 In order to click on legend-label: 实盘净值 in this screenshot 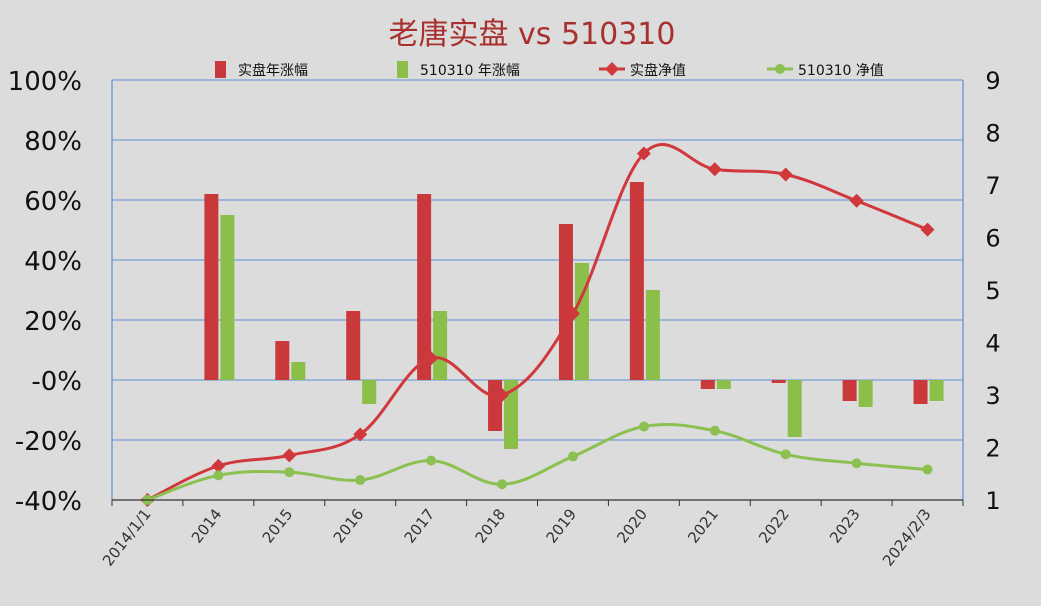, I will do `click(658, 70)`.